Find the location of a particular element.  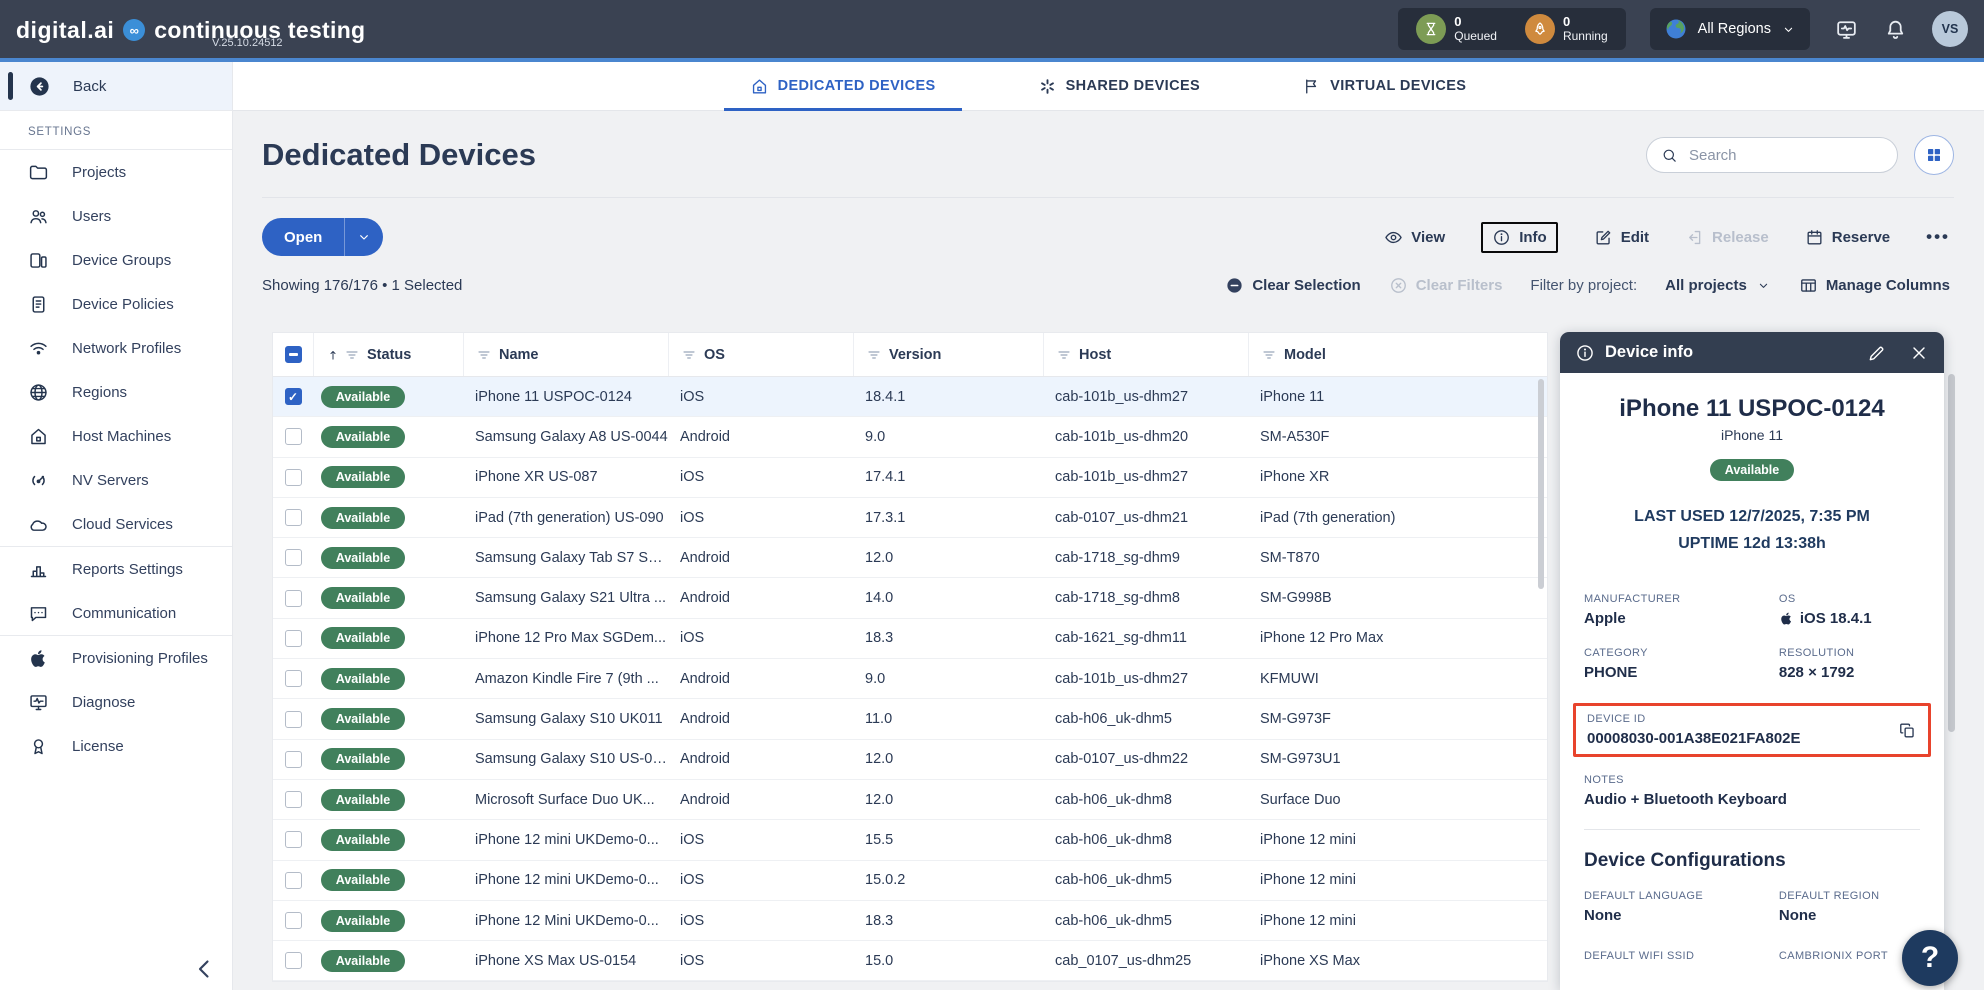

clear-selection-button: Clear Selection is located at coordinates (1293, 285).